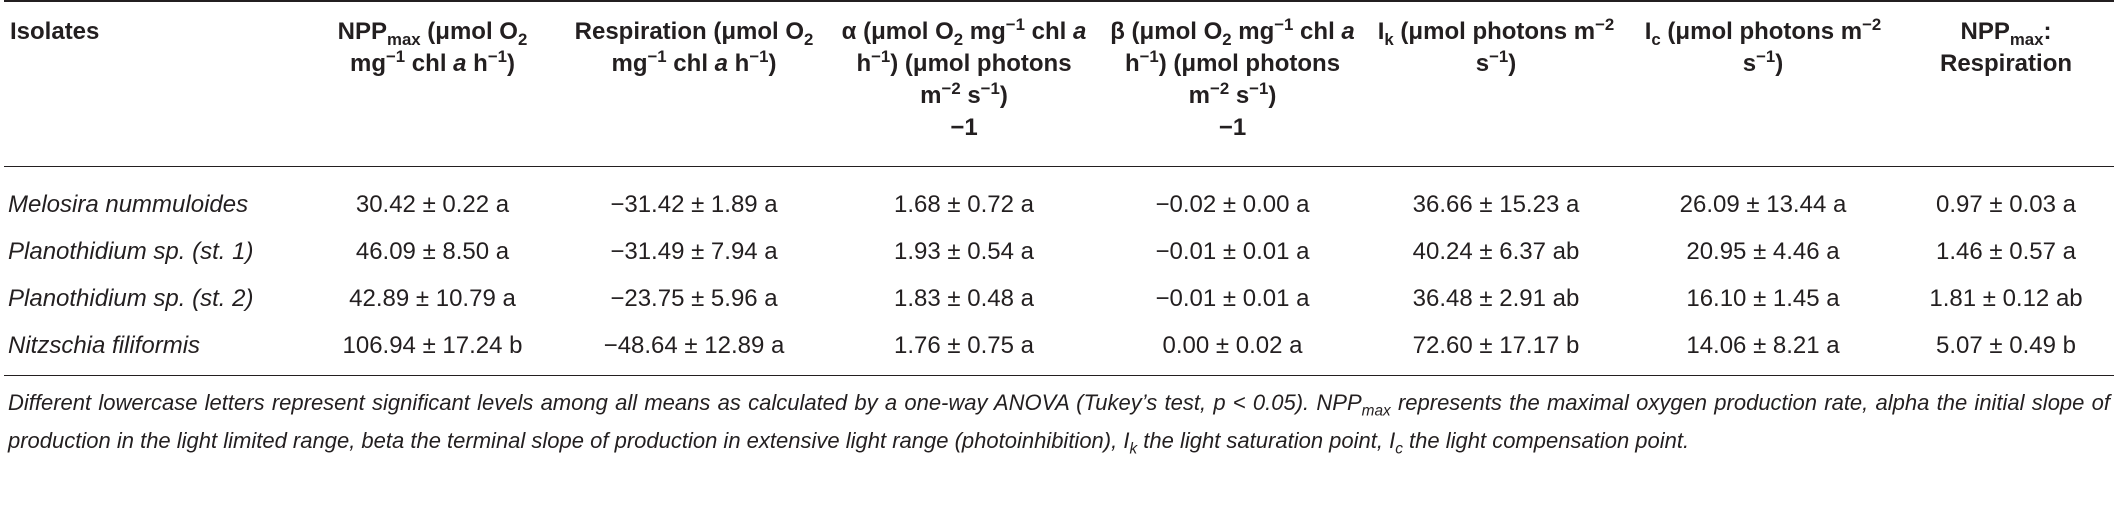 This screenshot has width=2118, height=531. What do you see at coordinates (2006, 83) in the screenshot?
I see `header-cell: NPPmax: Respiration` at bounding box center [2006, 83].